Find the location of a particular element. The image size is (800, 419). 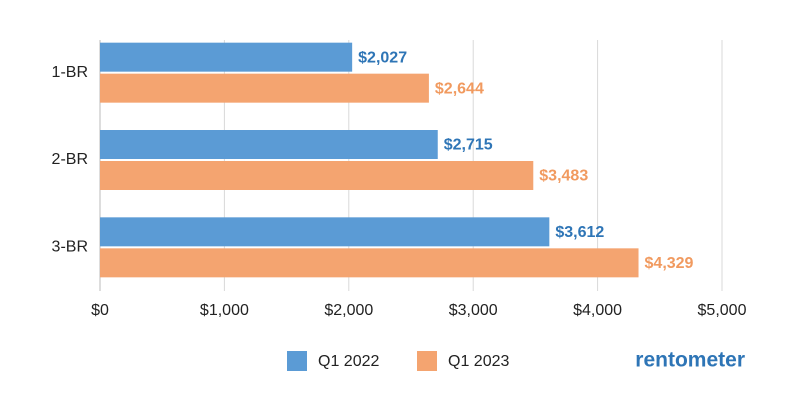

legend-label: Q1 2023 is located at coordinates (478, 361).